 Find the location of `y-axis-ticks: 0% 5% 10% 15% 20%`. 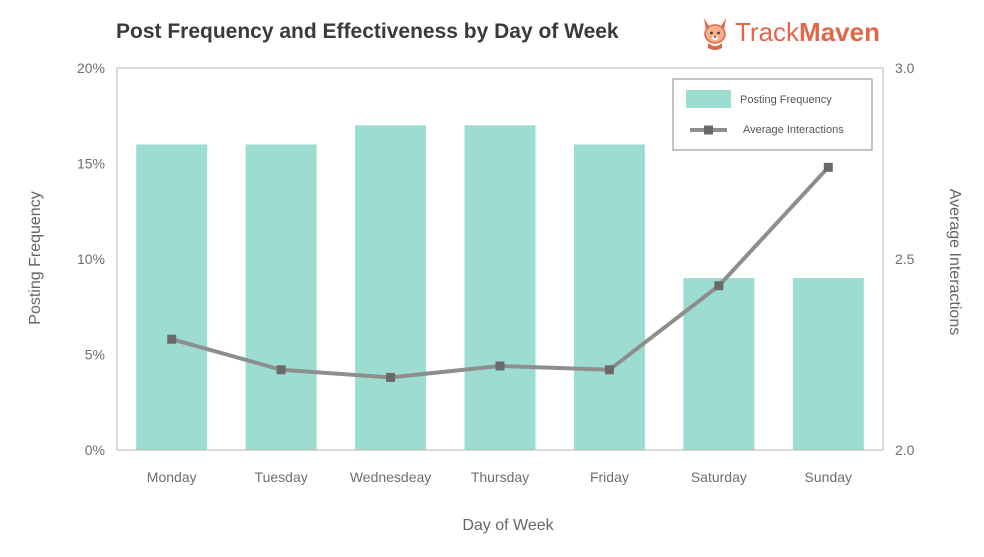

y-axis-ticks: 0% 5% 10% 15% 20% is located at coordinates (91, 259).